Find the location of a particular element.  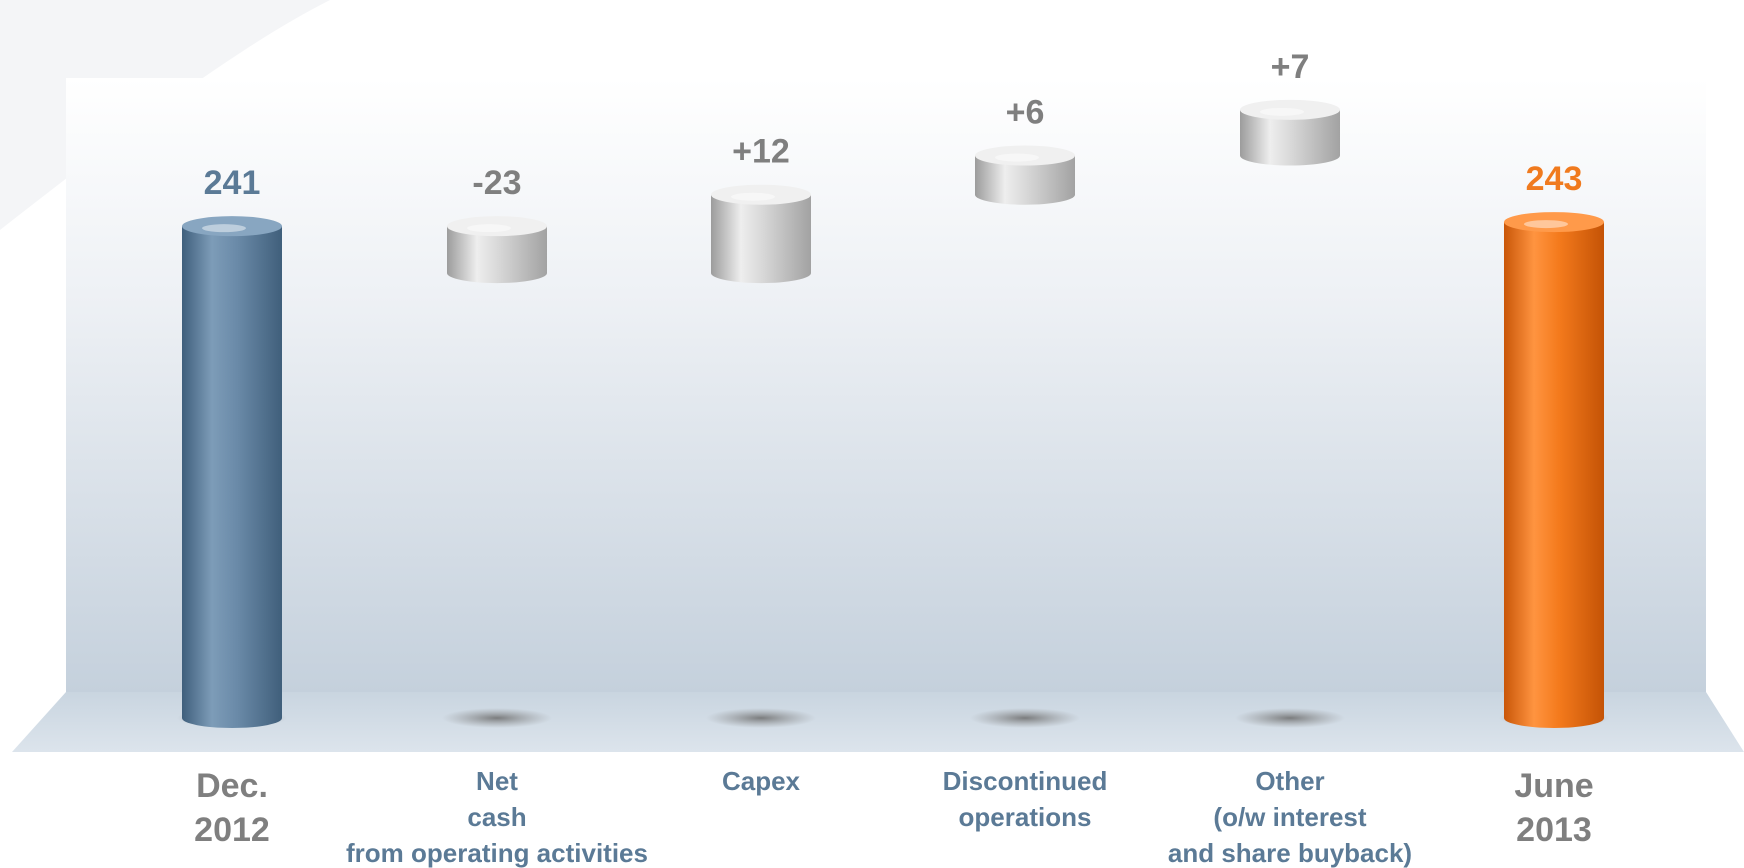

value-labels: 241 -23 +12 +6 +7 243 is located at coordinates (893, 125).